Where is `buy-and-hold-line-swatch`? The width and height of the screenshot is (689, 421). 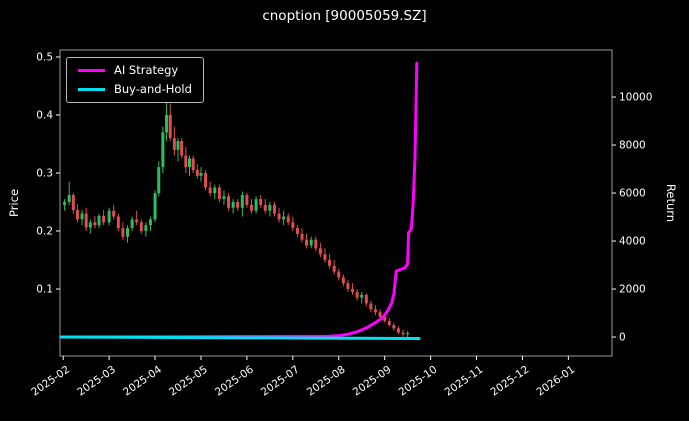 buy-and-hold-line-swatch is located at coordinates (91, 89).